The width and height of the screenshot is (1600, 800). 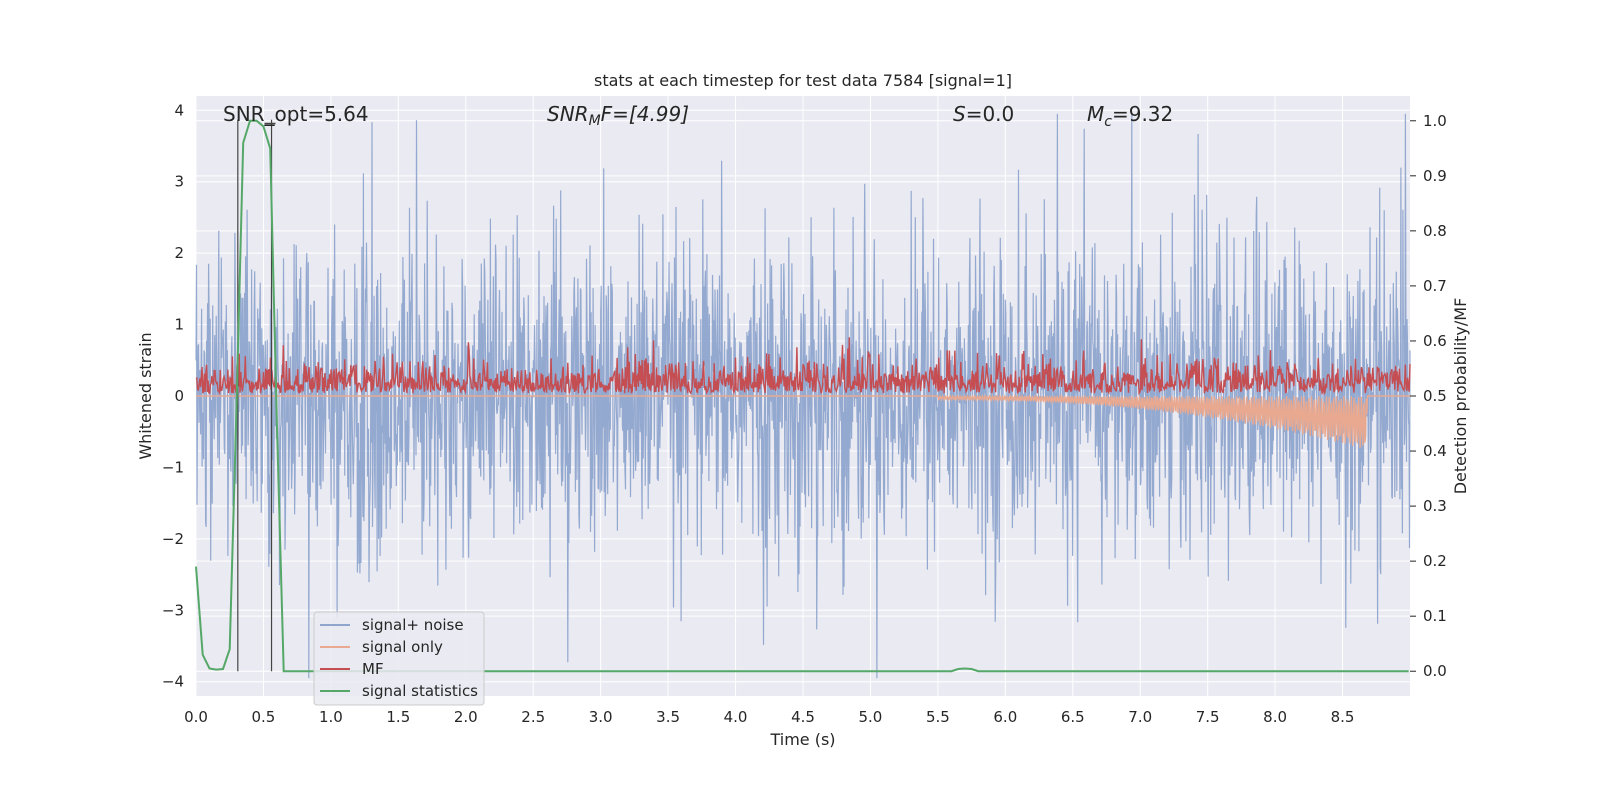 I want to click on x-tick-label: 5.0, so click(x=871, y=717).